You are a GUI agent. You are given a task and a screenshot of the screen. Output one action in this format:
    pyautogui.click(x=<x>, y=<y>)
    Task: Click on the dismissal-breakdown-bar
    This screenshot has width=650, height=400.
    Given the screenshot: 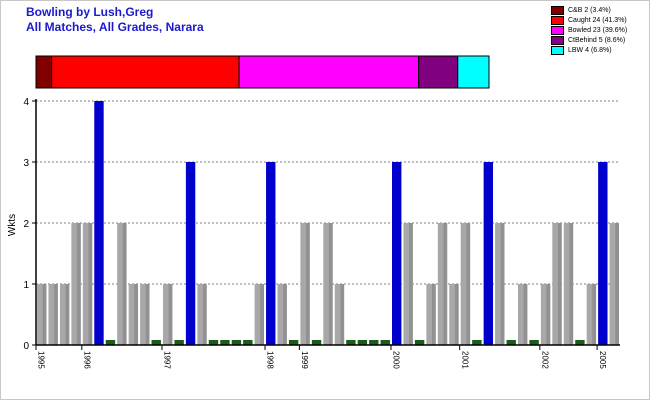 What is the action you would take?
    pyautogui.click(x=262, y=72)
    